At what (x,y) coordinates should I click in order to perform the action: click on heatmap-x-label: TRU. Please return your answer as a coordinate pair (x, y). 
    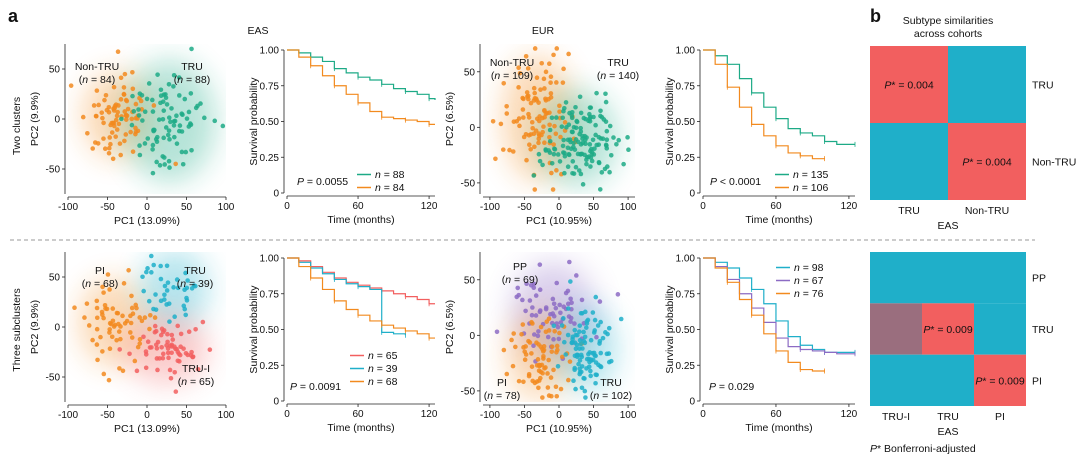
    Looking at the image, I should click on (948, 417).